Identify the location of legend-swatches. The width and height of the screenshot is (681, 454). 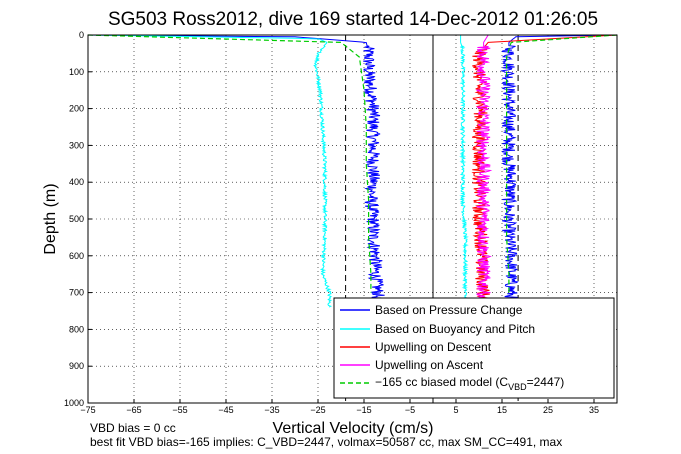
(355, 346).